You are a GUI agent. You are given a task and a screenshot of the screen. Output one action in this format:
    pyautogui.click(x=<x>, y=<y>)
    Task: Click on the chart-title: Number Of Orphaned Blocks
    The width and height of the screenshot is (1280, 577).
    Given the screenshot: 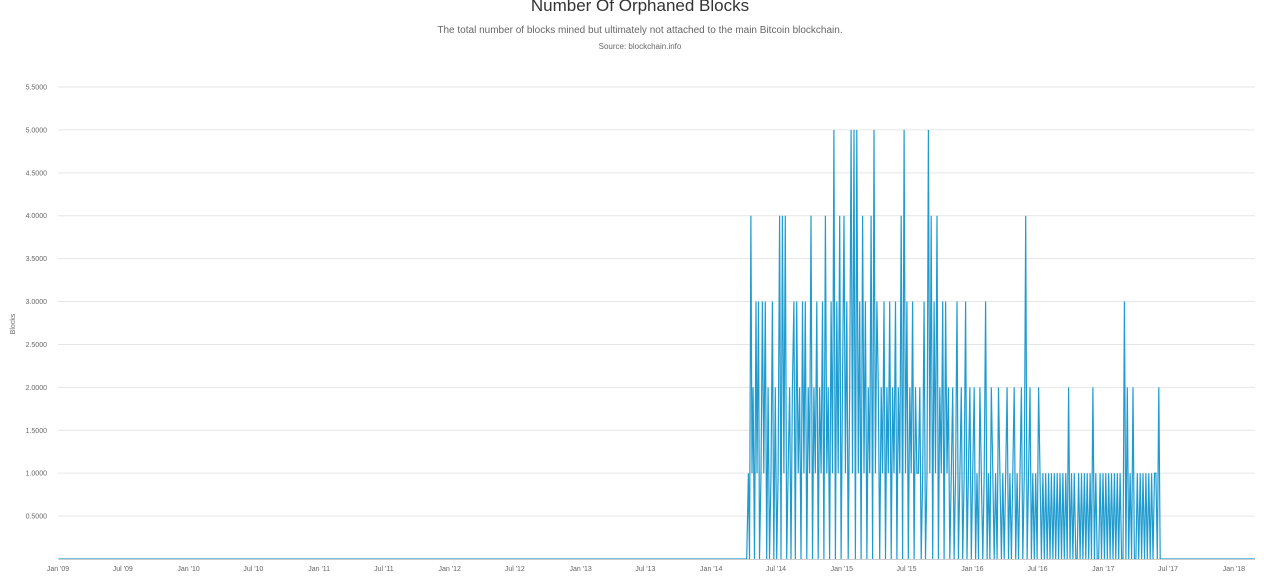 What is the action you would take?
    pyautogui.click(x=640, y=7)
    